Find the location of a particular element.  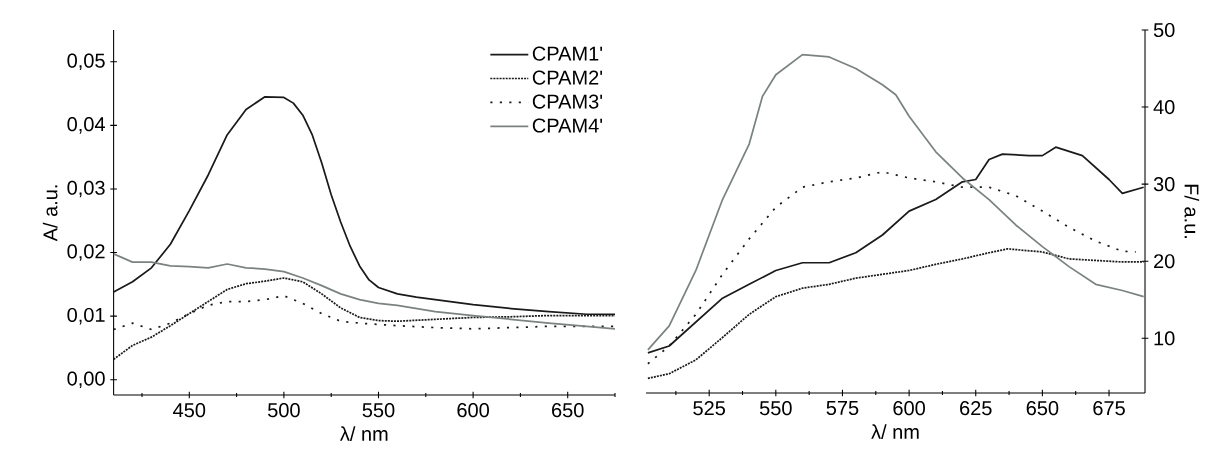

y-tick-label: 0,05 is located at coordinates (86, 62).